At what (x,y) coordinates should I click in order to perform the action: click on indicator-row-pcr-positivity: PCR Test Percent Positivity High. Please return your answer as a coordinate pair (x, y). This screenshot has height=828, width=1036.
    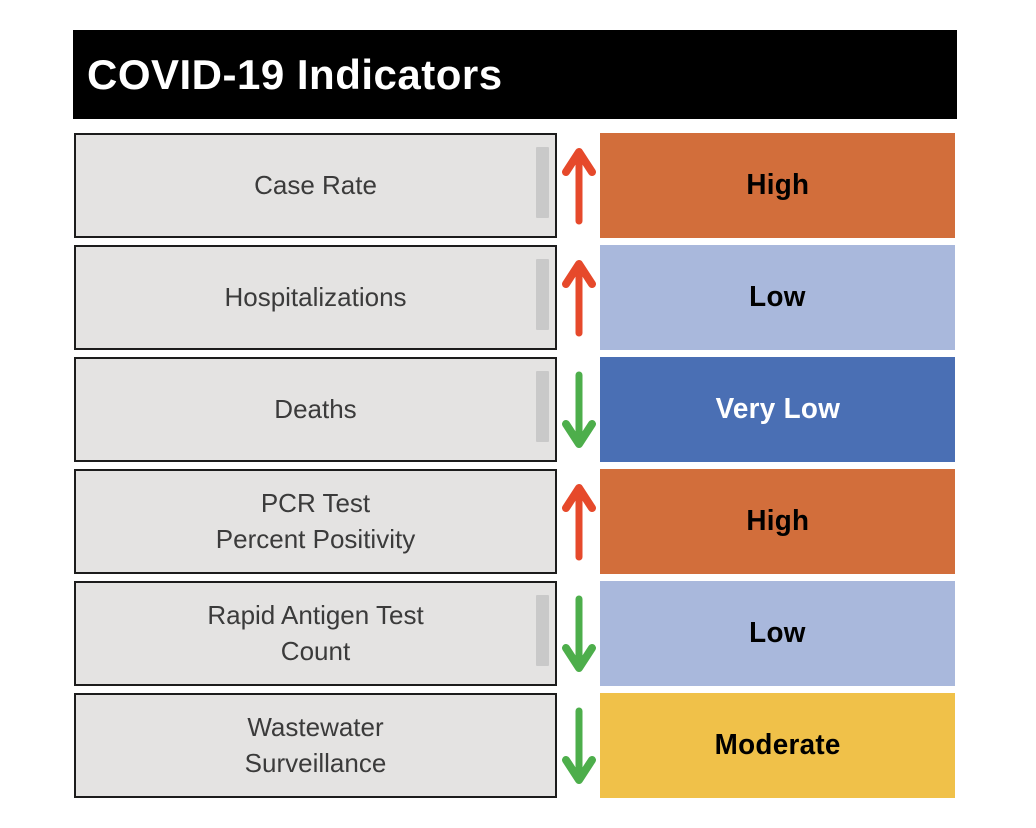
    Looking at the image, I should click on (514, 521).